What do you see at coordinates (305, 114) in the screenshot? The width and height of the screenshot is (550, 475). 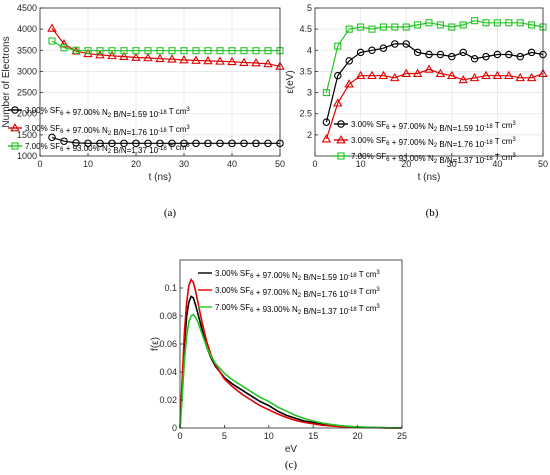 I see `y-tick-label-b-1: 2.5` at bounding box center [305, 114].